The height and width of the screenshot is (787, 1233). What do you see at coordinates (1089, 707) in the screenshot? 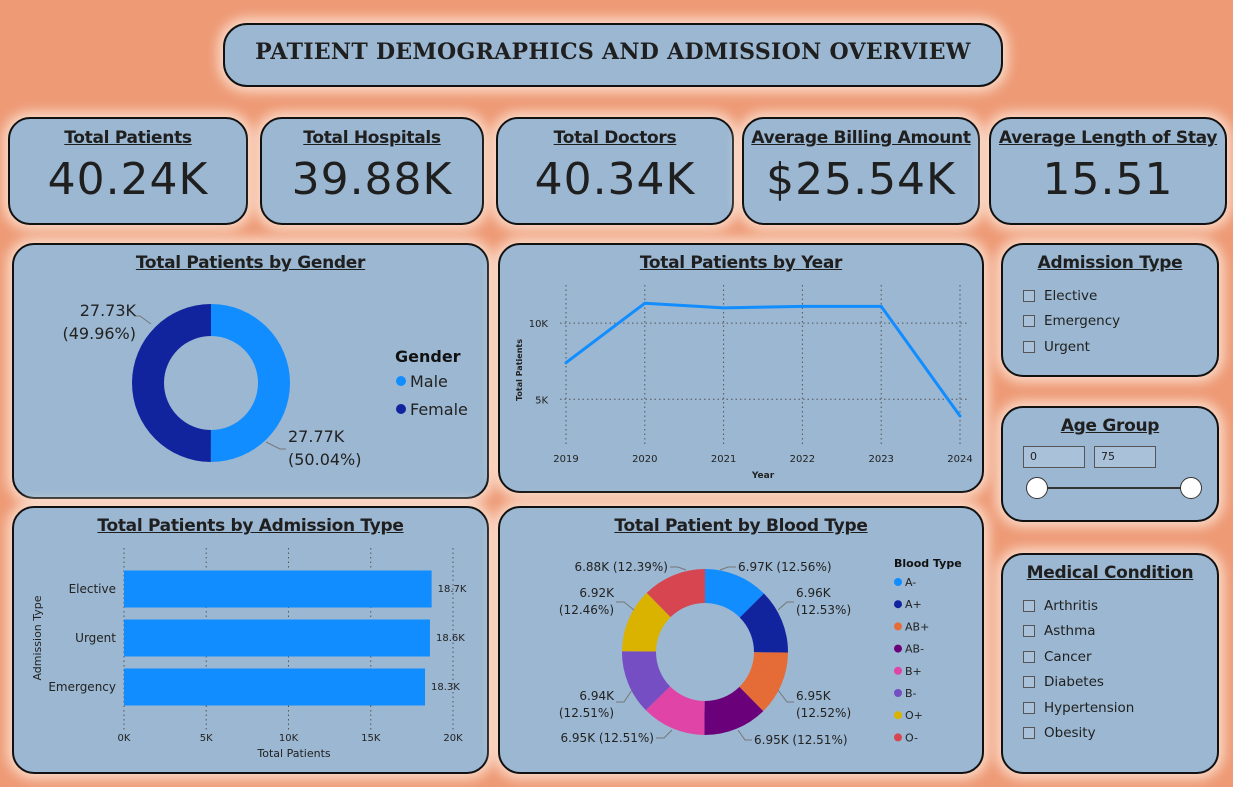
I see `option-label: Hypertension` at bounding box center [1089, 707].